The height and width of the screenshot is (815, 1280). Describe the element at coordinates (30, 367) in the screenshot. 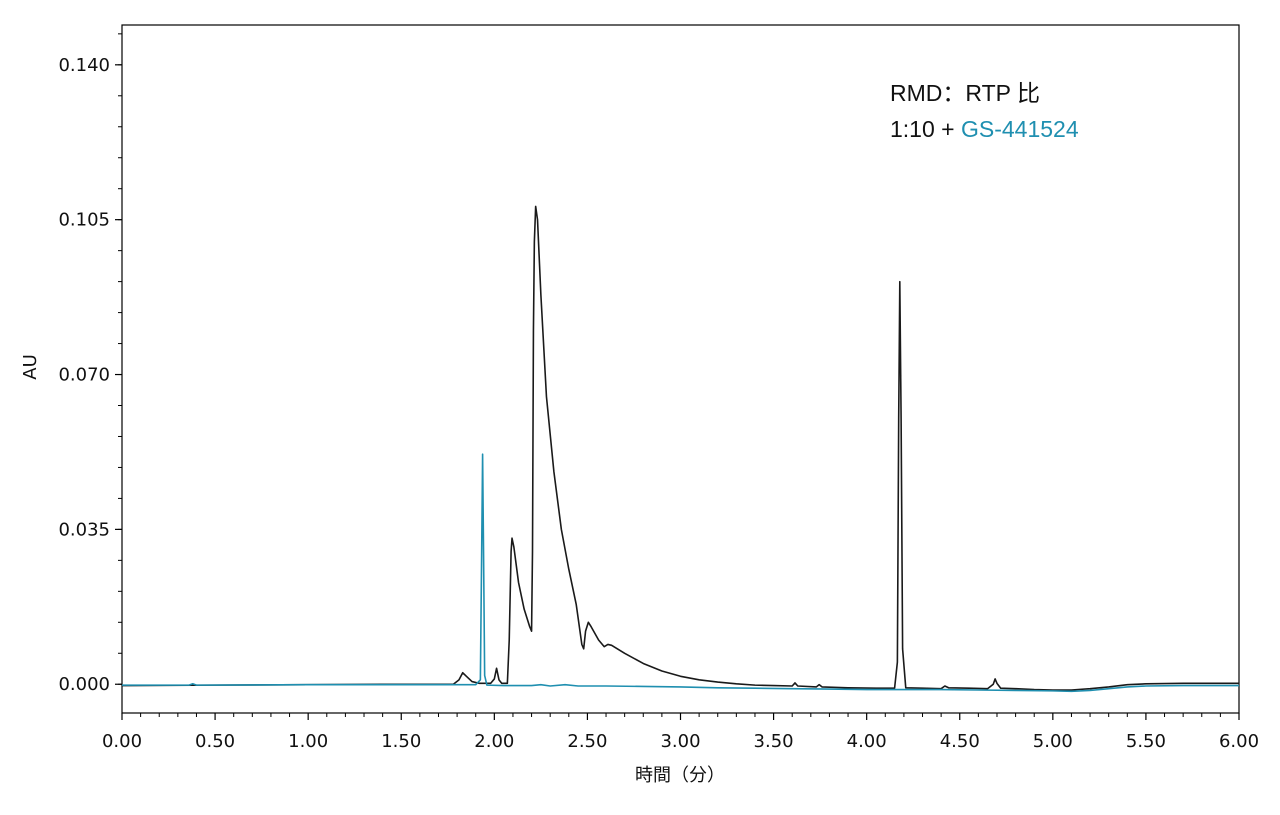

I see `y-axis-label: AU` at that location.